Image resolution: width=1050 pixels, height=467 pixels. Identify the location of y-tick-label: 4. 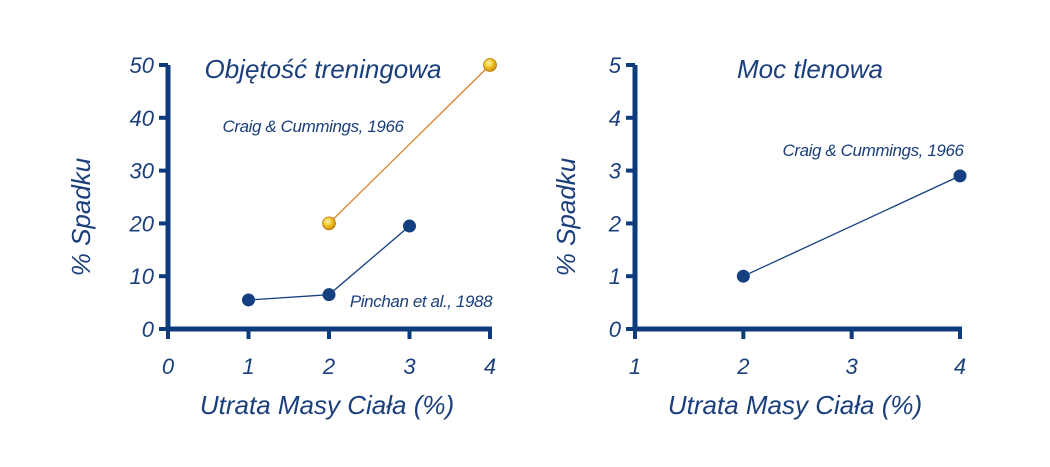
(615, 118).